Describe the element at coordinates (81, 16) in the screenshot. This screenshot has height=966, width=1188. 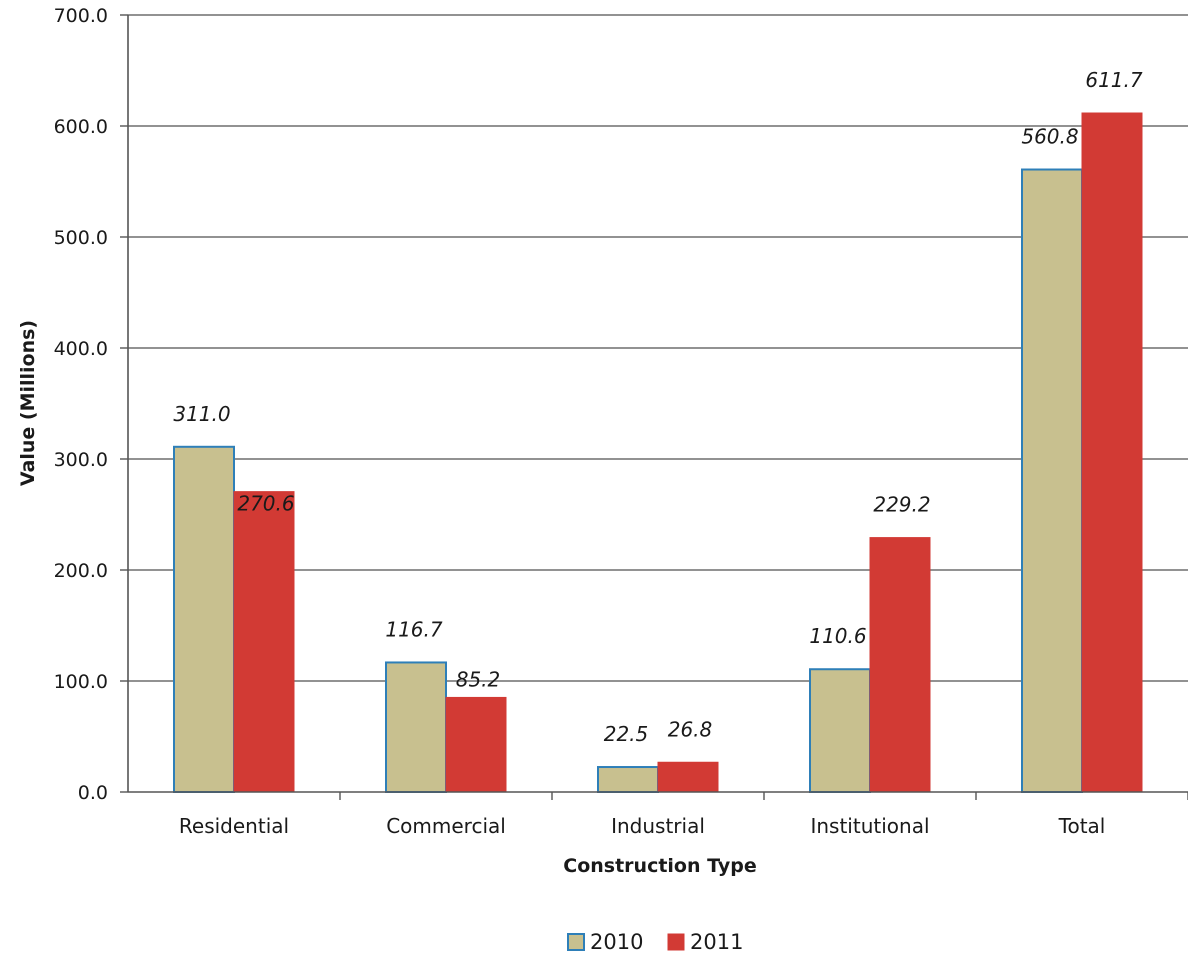
I see `y-tick-label: 700.0` at that location.